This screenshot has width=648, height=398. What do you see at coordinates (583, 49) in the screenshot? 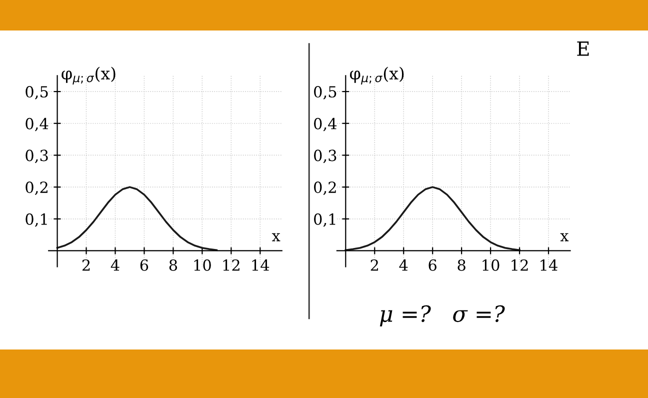
I see `text: E` at bounding box center [583, 49].